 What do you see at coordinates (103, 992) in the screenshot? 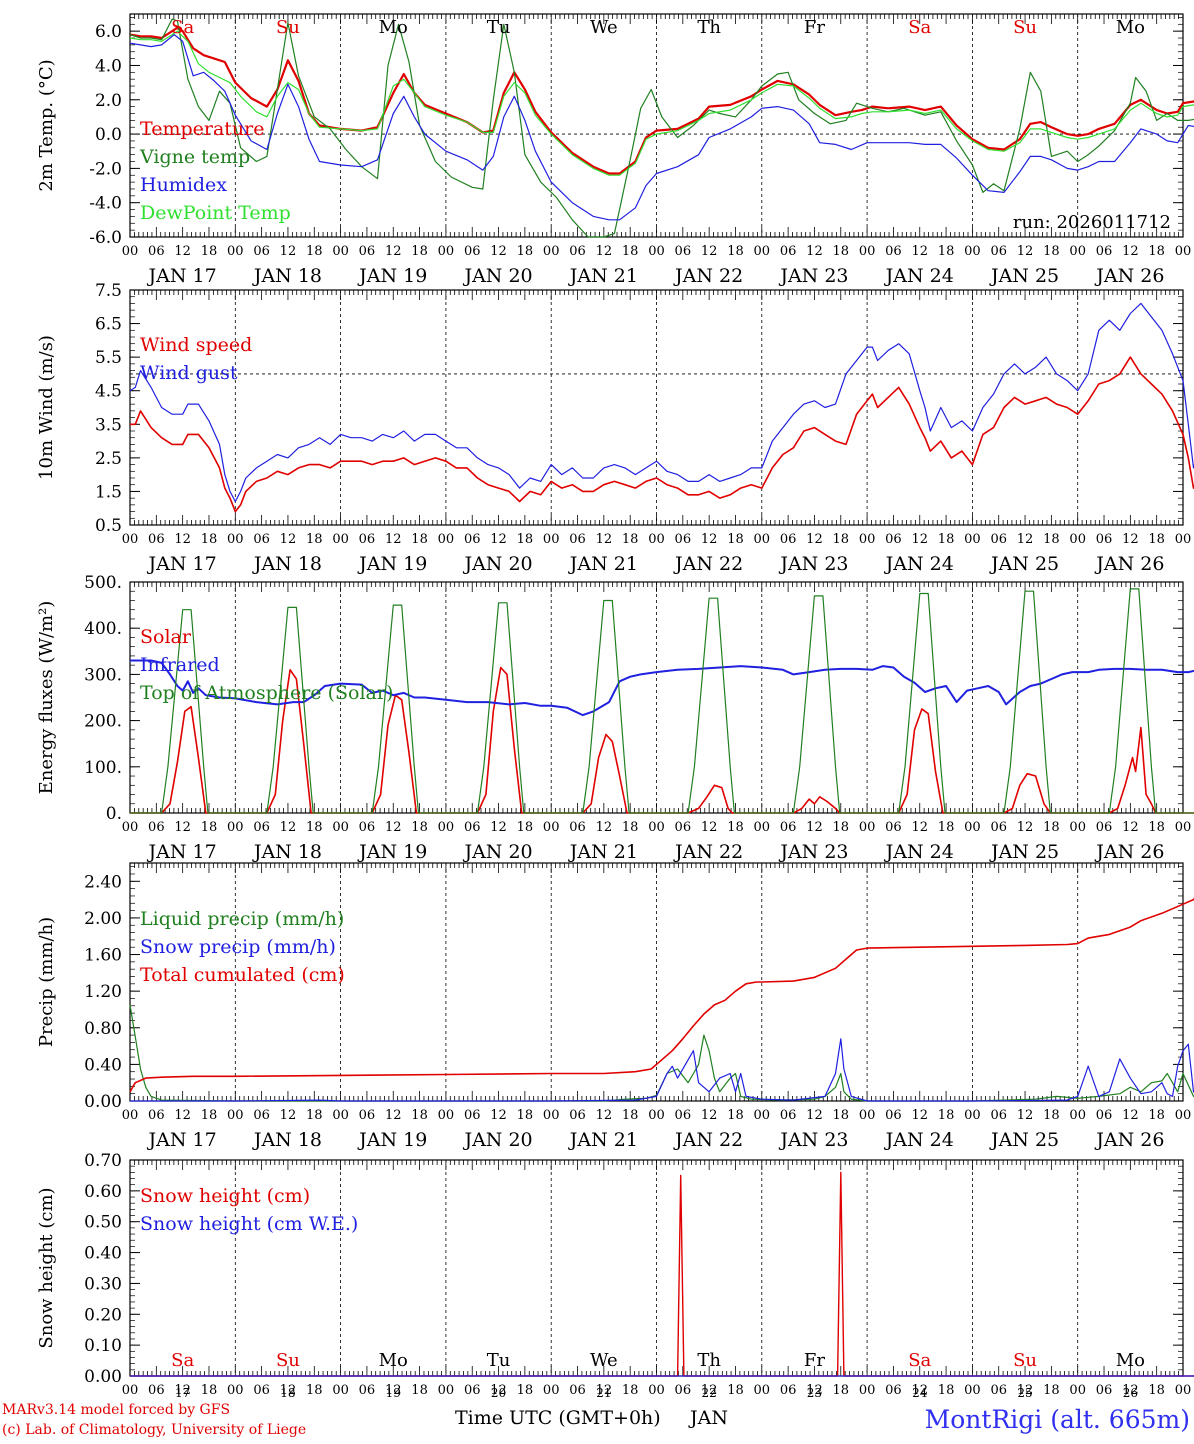
I see `y-tick-label: 1.20` at bounding box center [103, 992].